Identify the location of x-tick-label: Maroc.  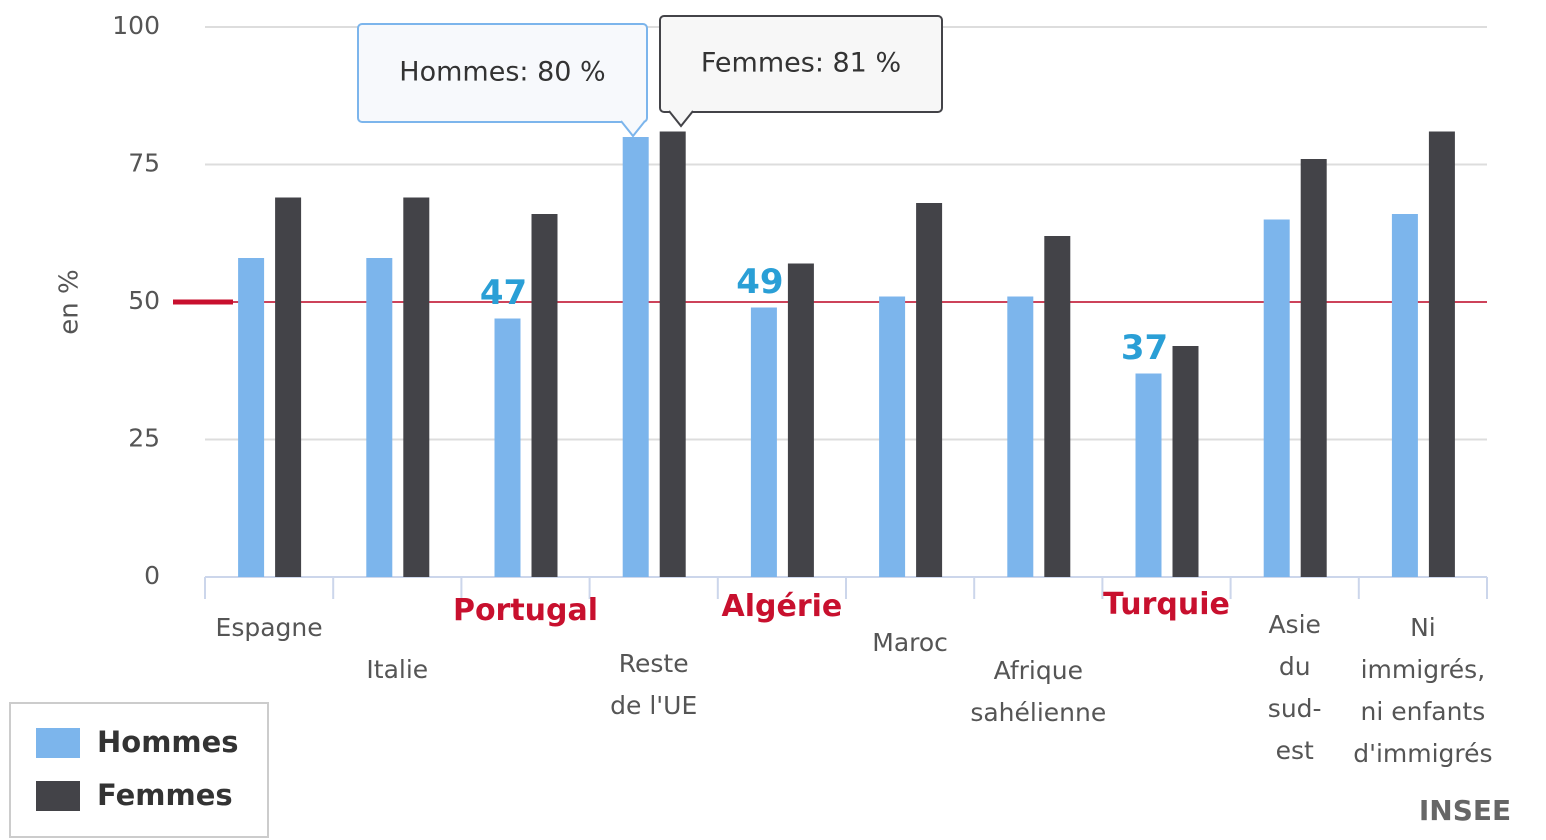
(910, 642).